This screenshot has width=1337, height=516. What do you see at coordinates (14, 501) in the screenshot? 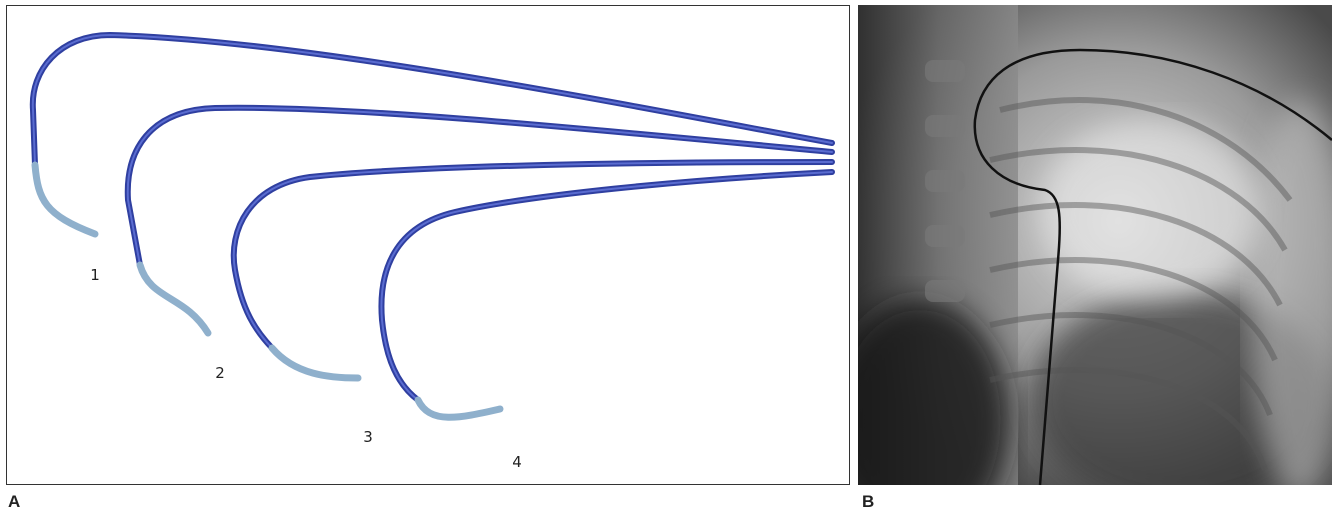
I see `panel-label: A` at bounding box center [14, 501].